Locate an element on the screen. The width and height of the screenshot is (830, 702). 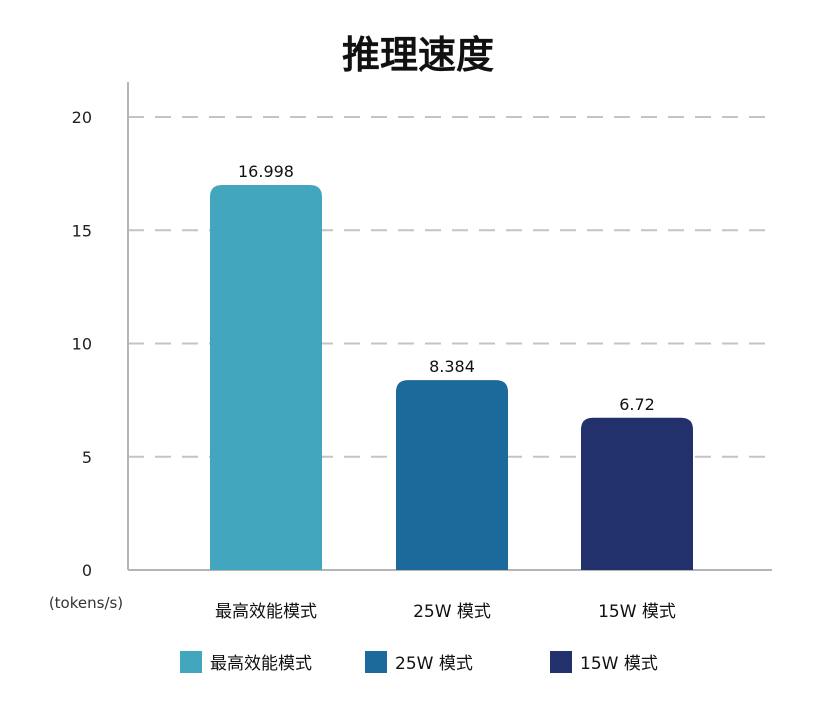
x-tick-label: 15W 模式 is located at coordinates (637, 612).